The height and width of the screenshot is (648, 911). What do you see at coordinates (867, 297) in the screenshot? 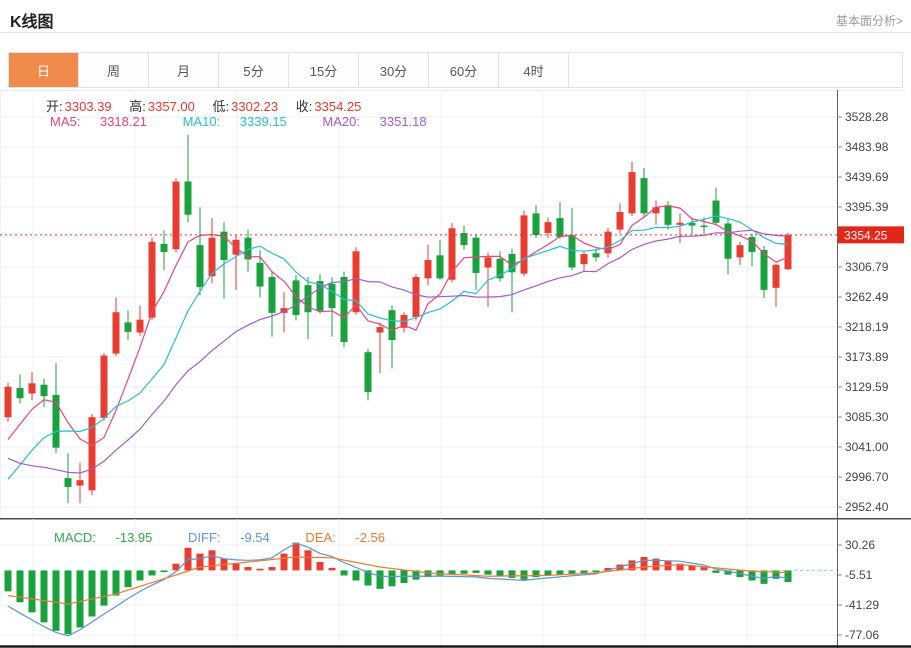
I see `price-axis-label: 3262.49` at bounding box center [867, 297].